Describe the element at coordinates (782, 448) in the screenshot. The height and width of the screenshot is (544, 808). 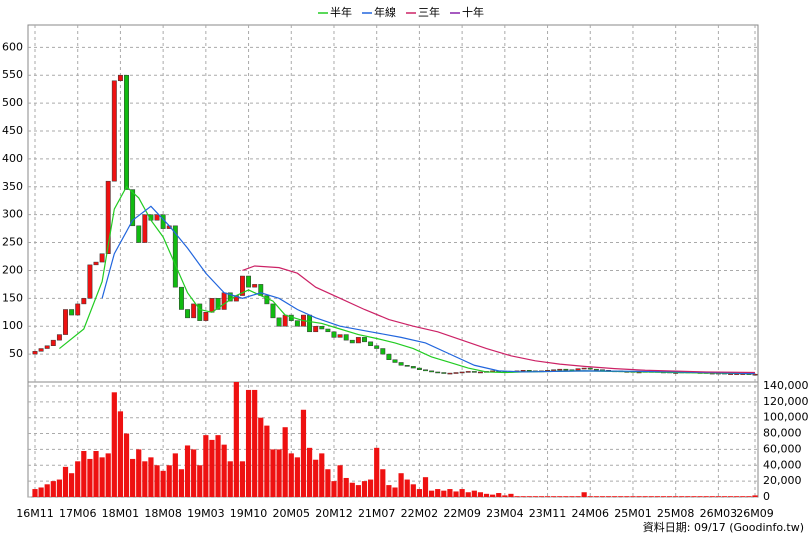
I see `y2-tick-label: 60,000` at that location.